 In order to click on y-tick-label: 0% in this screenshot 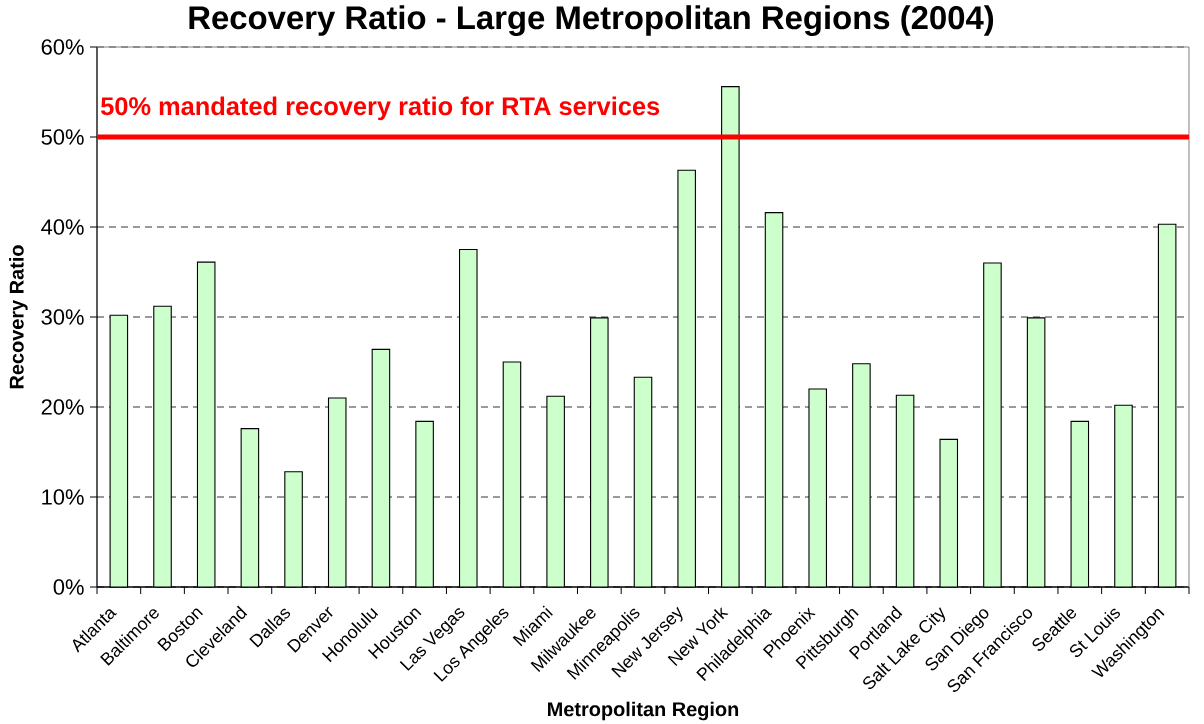, I will do `click(68, 587)`.